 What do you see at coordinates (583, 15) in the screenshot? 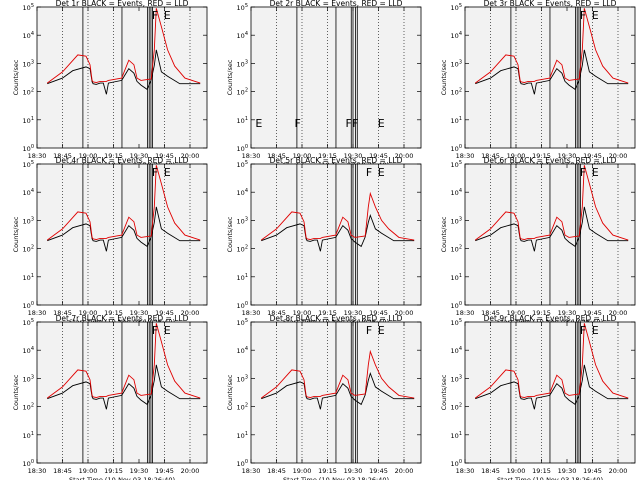
I see `flag-label-3-1: F` at bounding box center [583, 15].